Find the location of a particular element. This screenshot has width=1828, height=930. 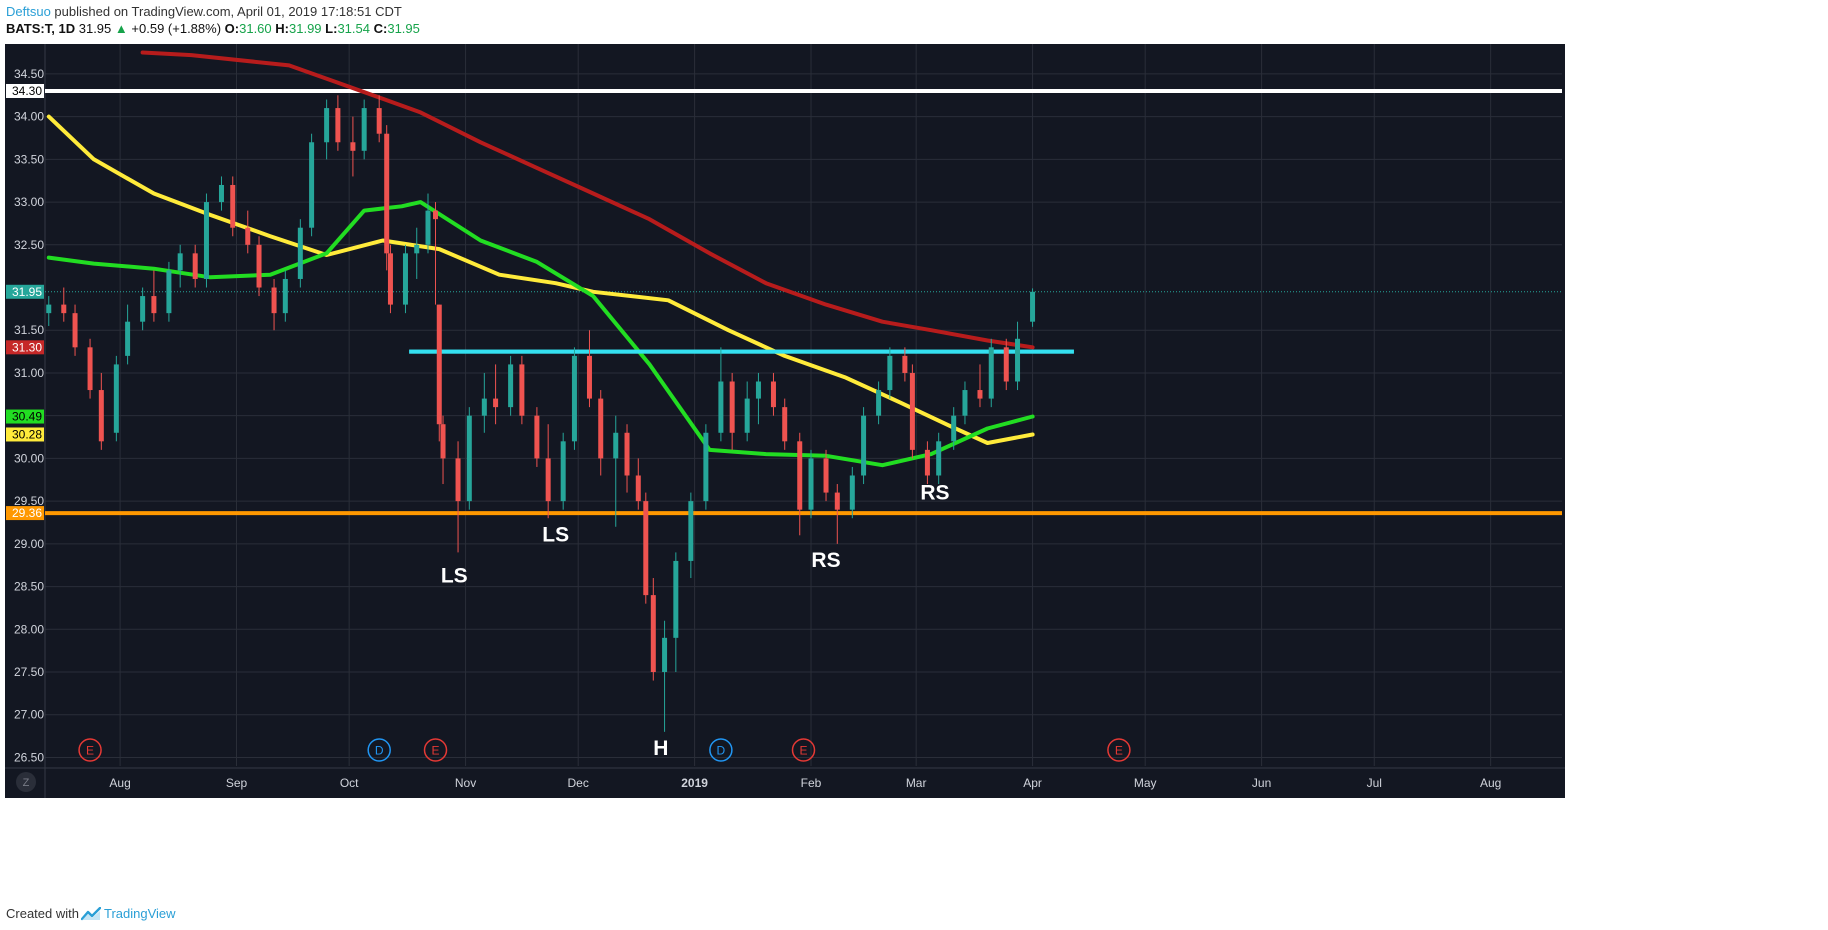

price-badge-bg is located at coordinates (25, 291).